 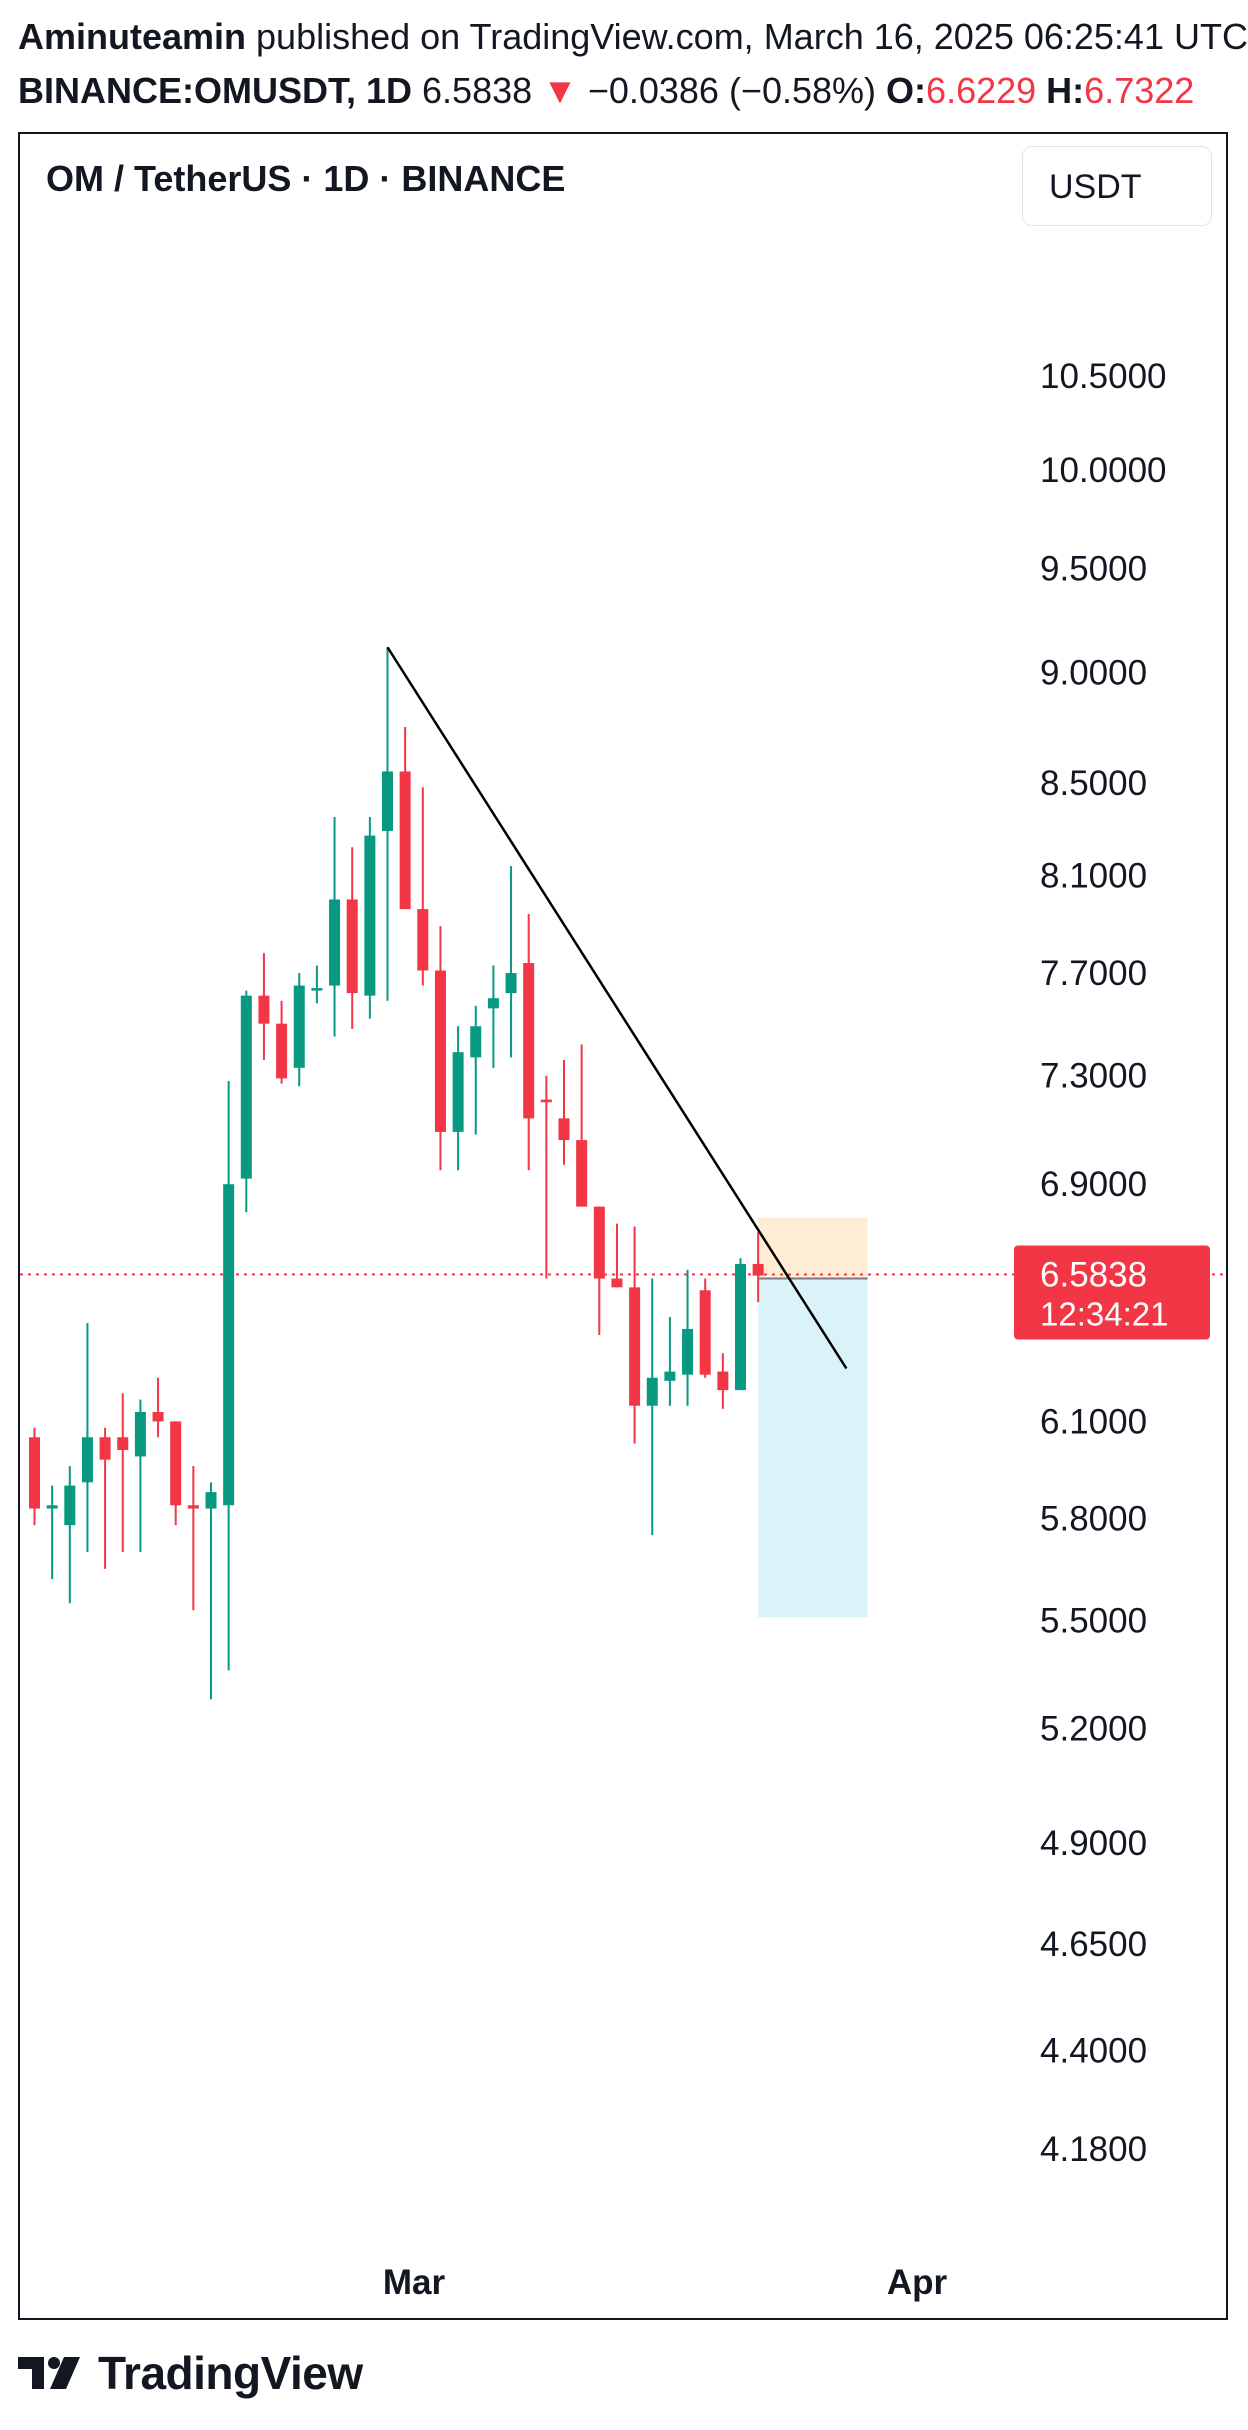 I want to click on symbol-name: BINANCE:OMUSDT, 1D, so click(x=215, y=90).